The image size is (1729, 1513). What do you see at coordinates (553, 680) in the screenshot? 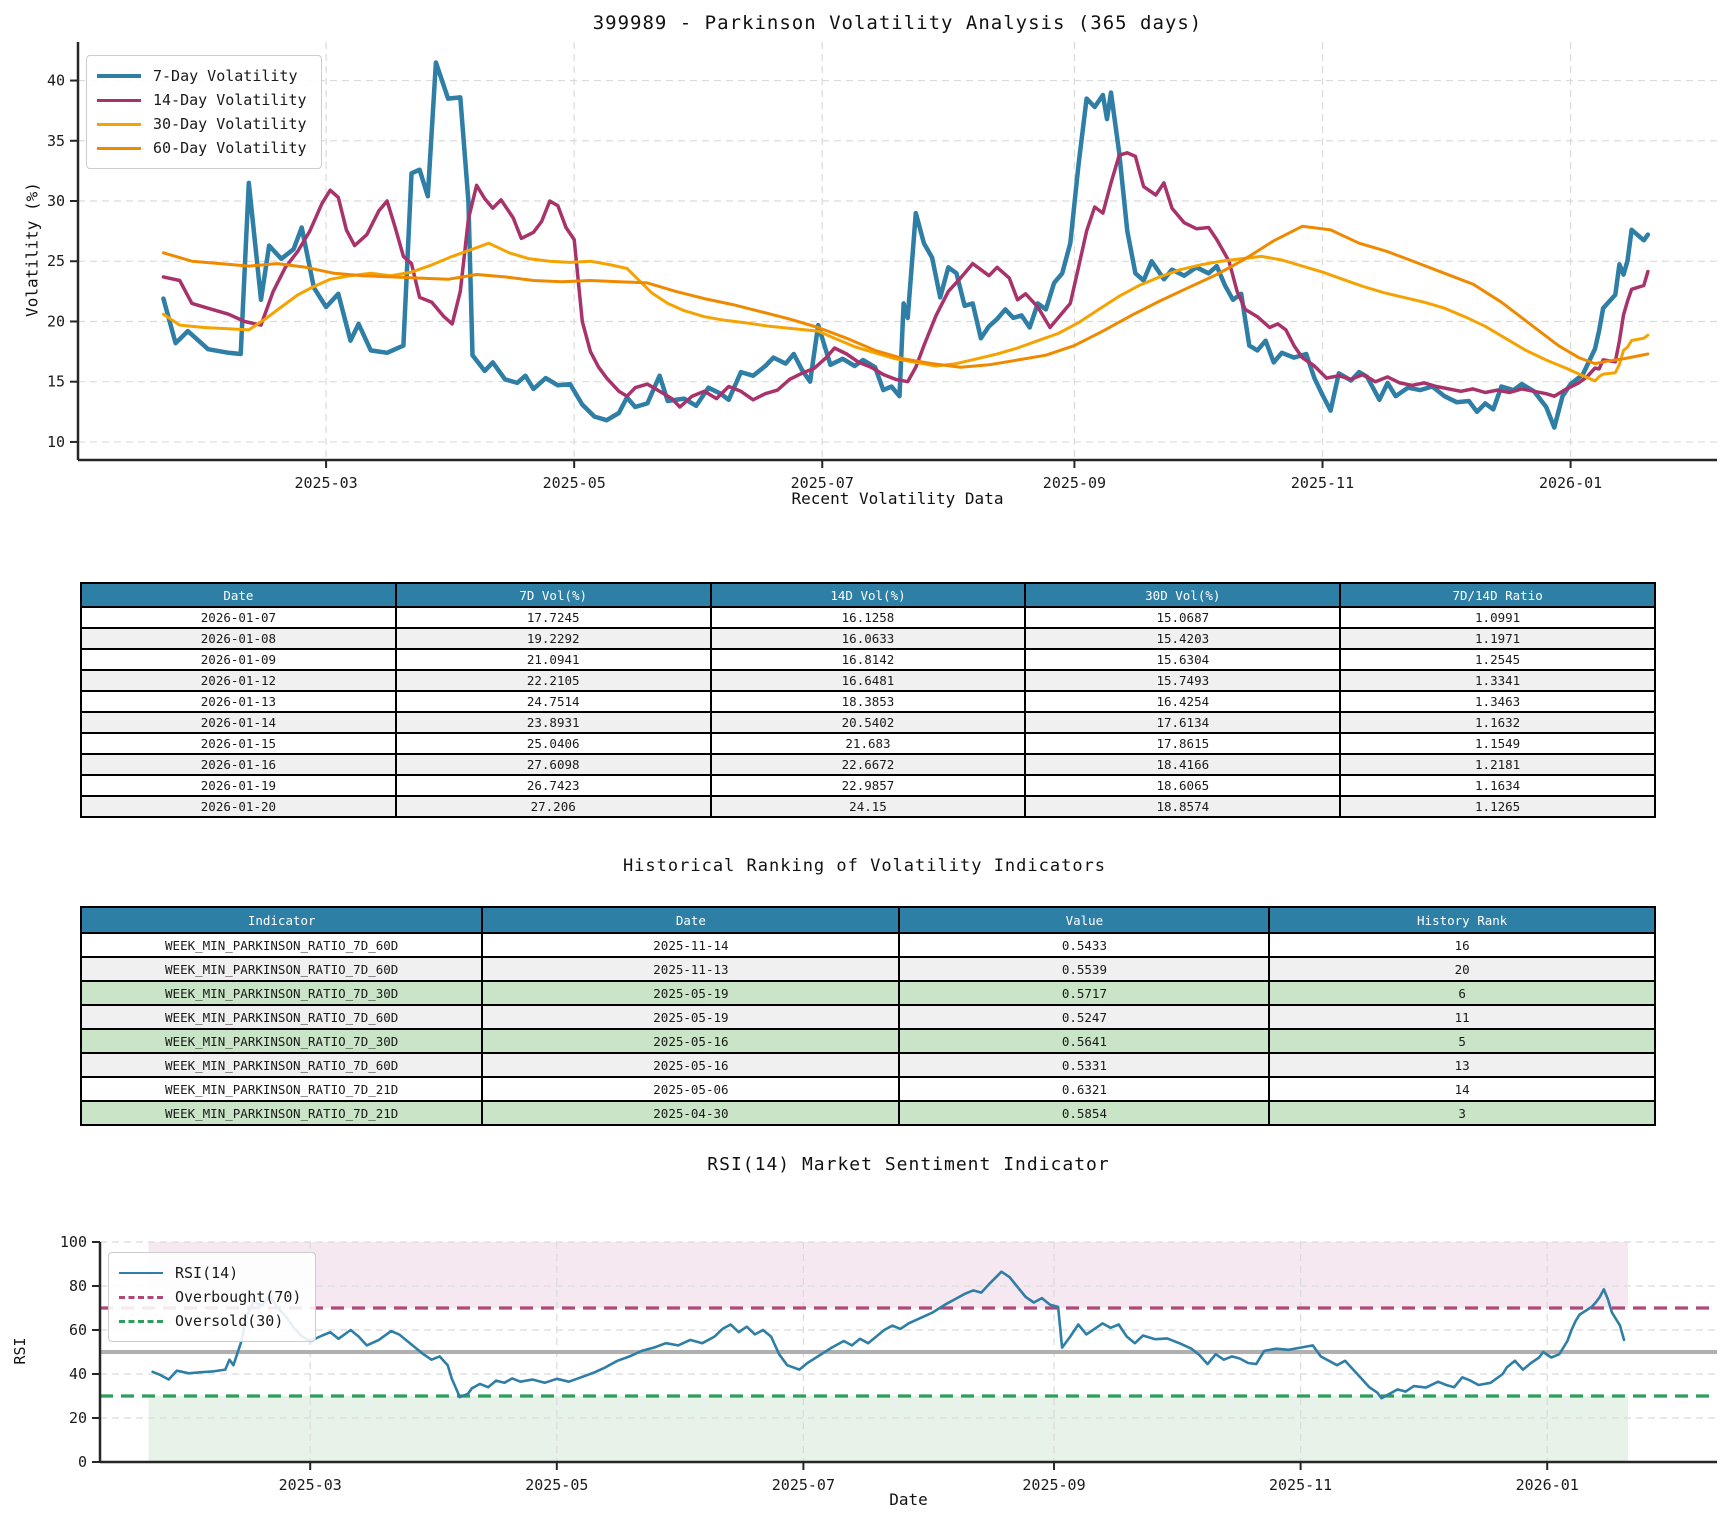
I see `table-cell: 22.2105` at bounding box center [553, 680].